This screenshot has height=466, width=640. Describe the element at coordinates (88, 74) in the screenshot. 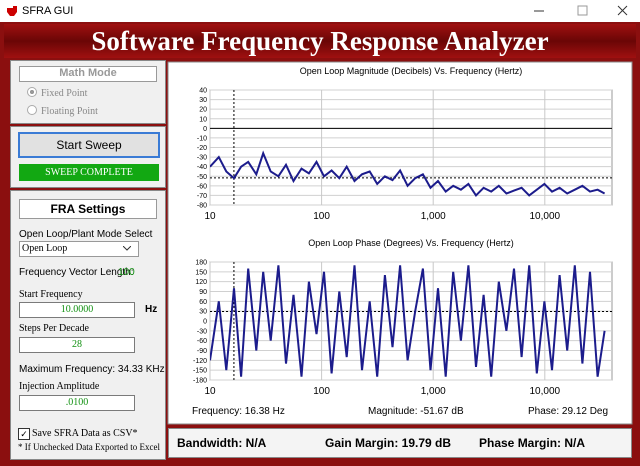

I see `math-mode-title: Math Mode` at that location.